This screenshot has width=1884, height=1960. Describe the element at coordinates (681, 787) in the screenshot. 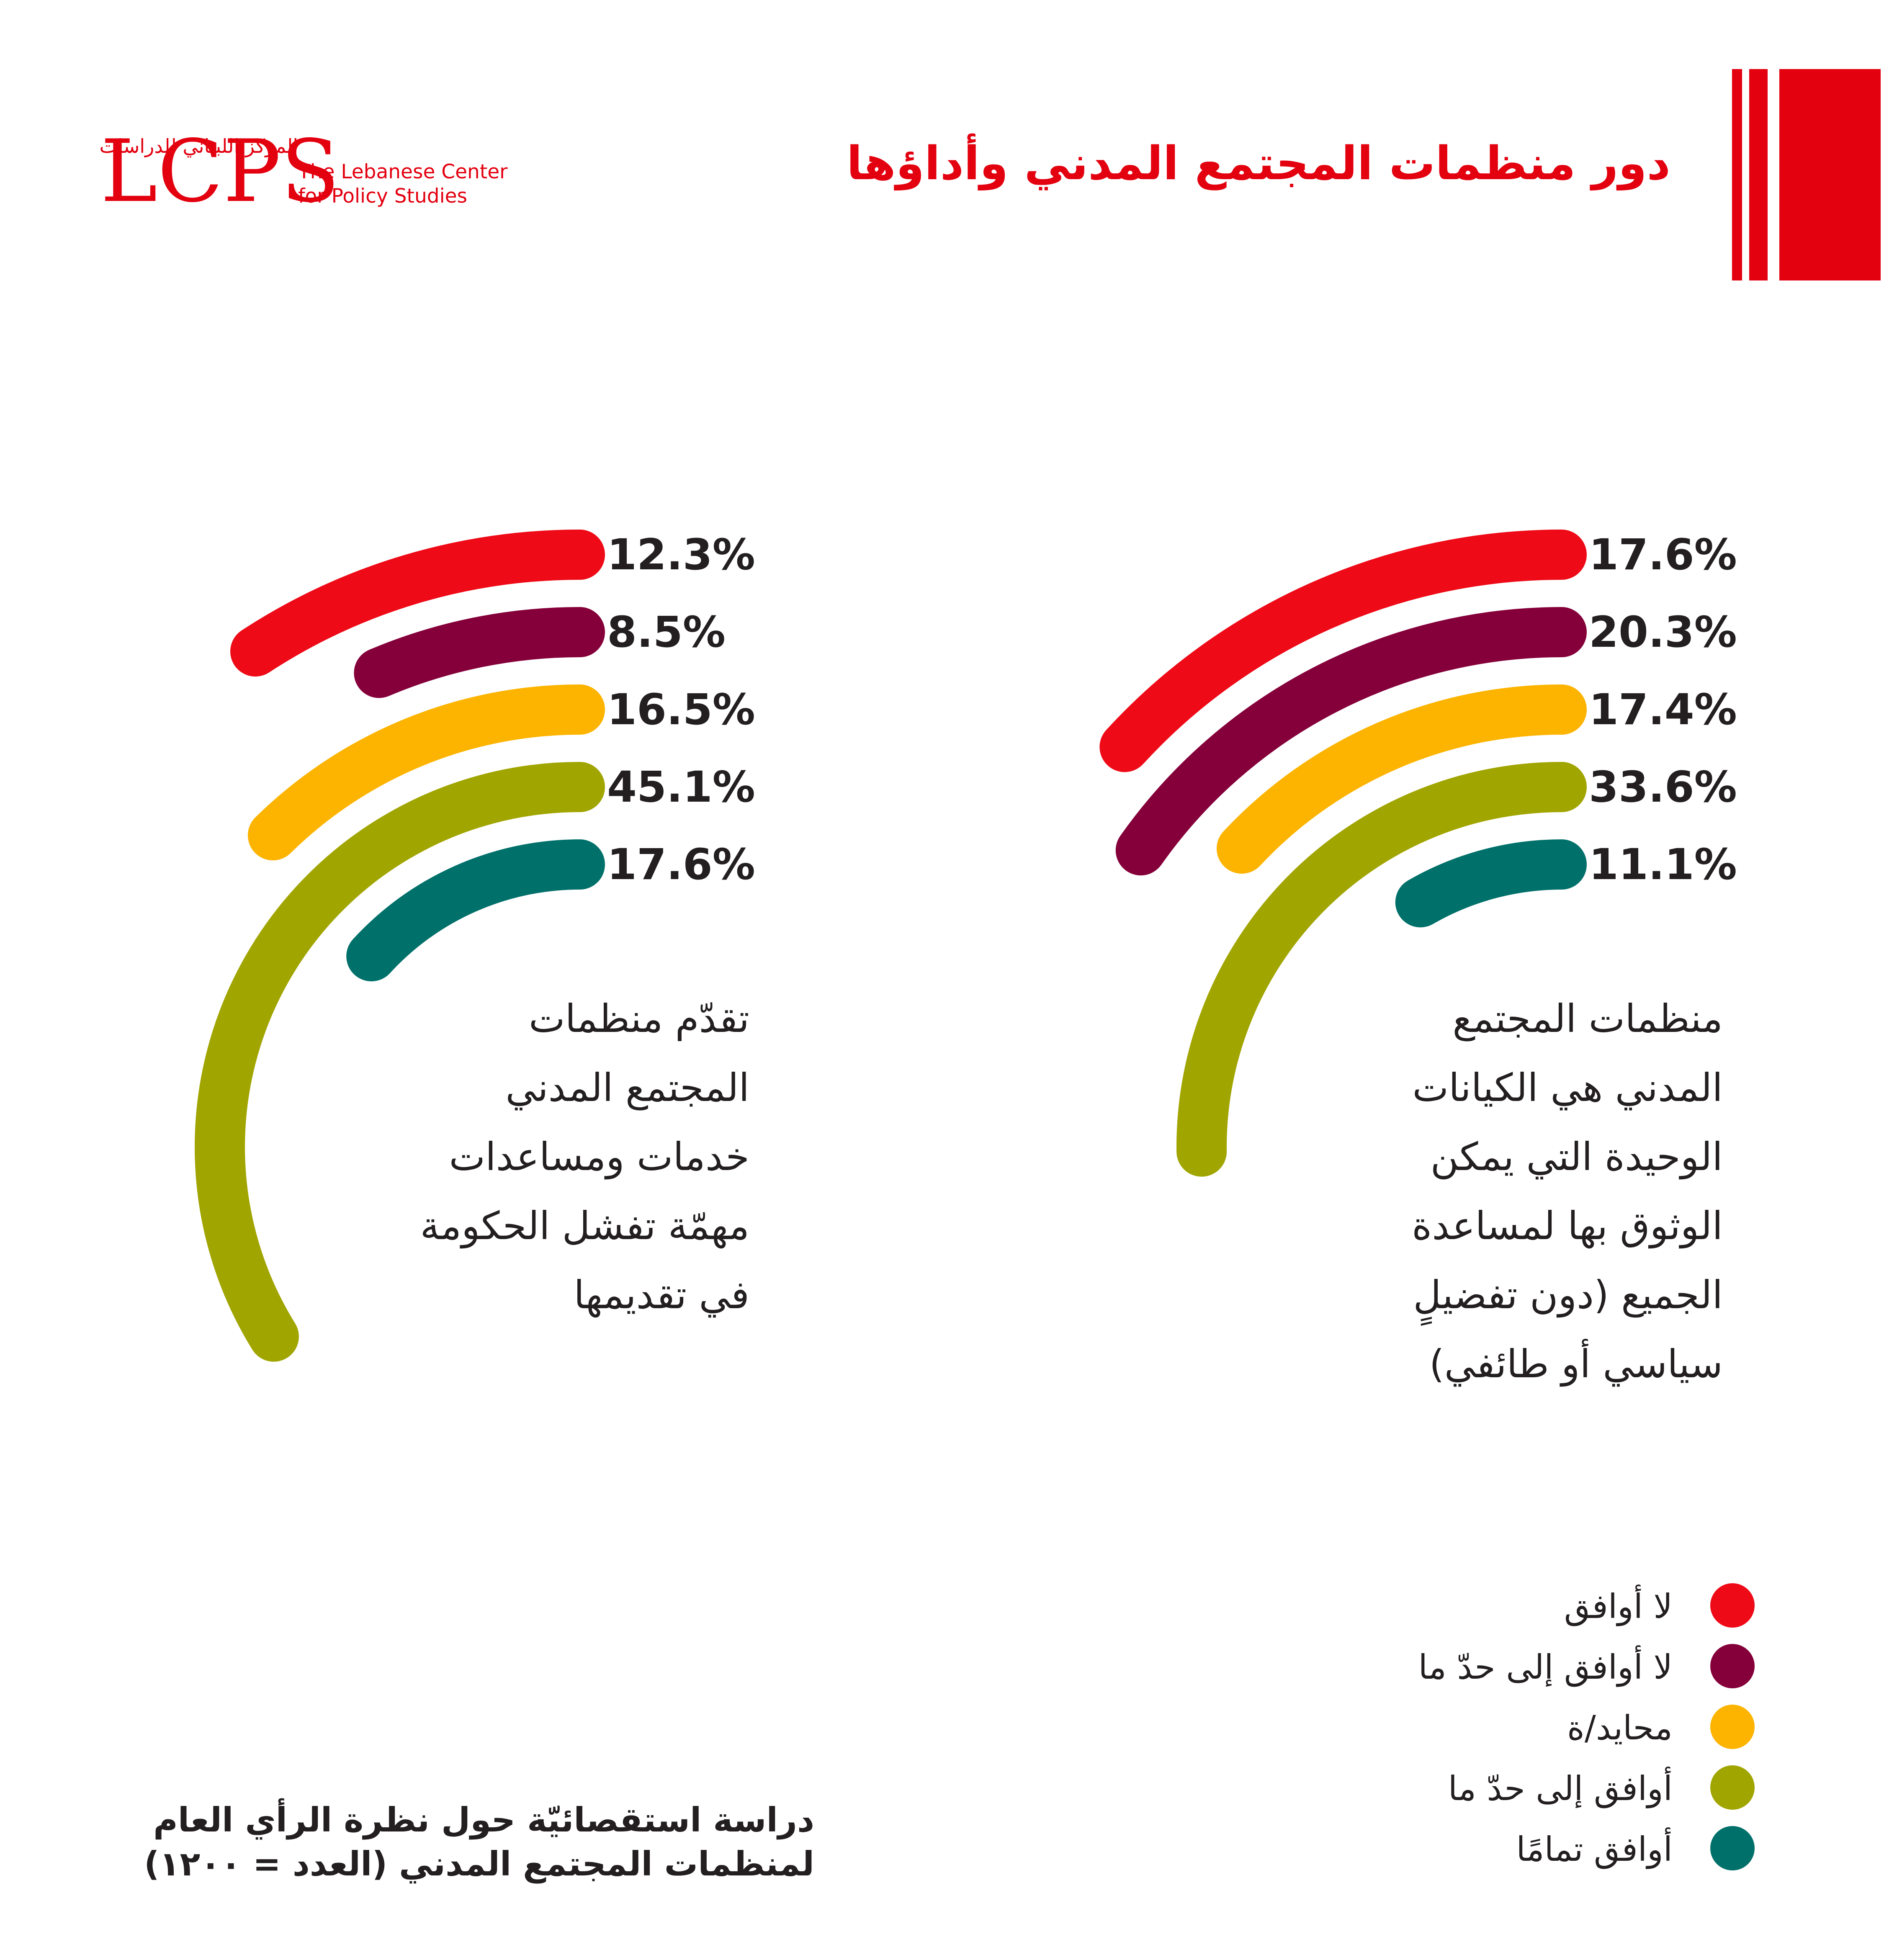

I see `value-label-somewhat-agree: 45.1%` at that location.